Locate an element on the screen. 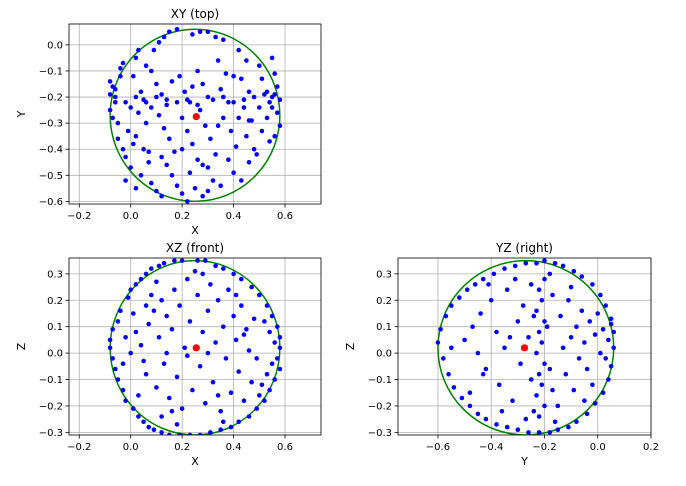 The height and width of the screenshot is (486, 686). chart-0-frame is located at coordinates (195, 114).